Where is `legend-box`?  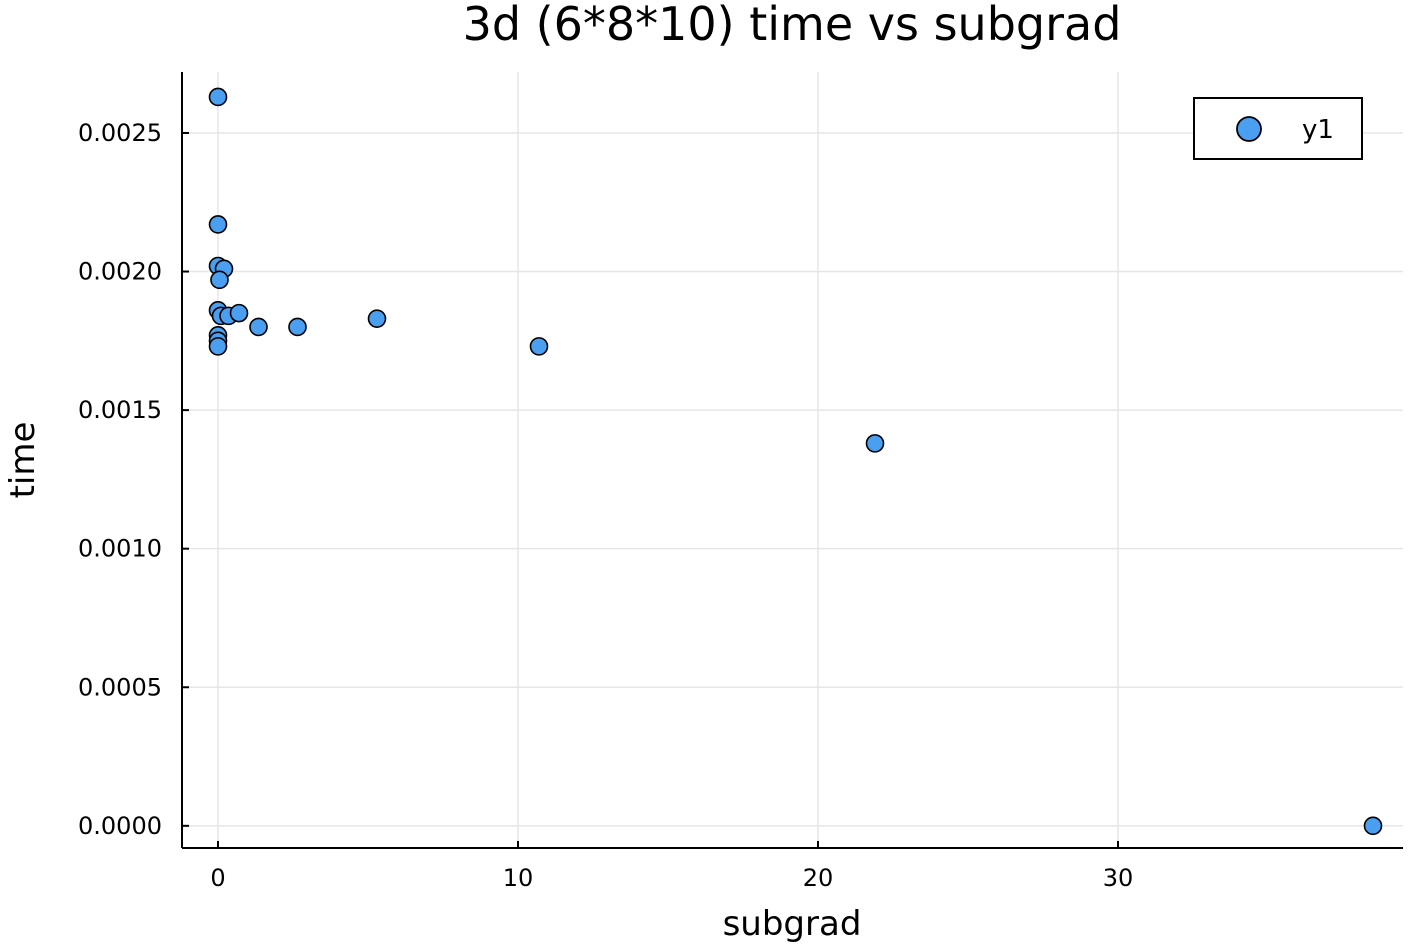 legend-box is located at coordinates (1278, 128).